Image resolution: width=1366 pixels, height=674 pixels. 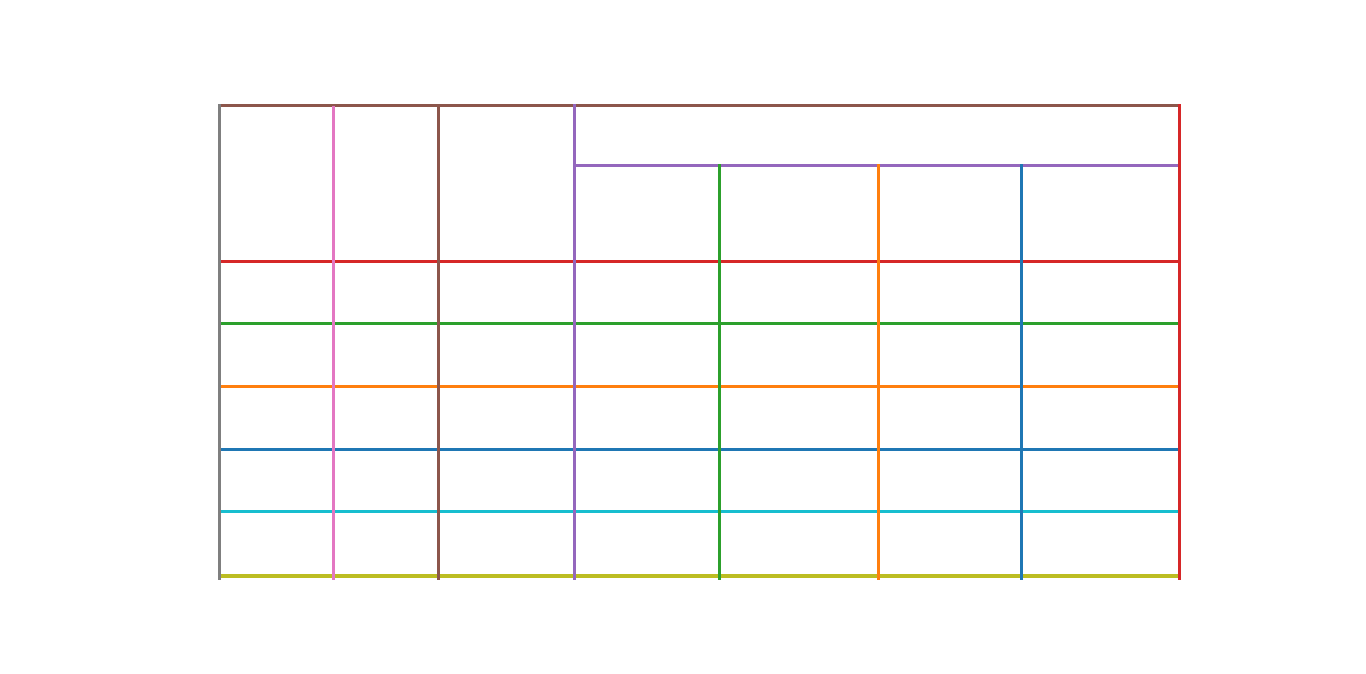 What do you see at coordinates (699, 576) in the screenshot?
I see `gridline-horizontal-bottom-border` at bounding box center [699, 576].